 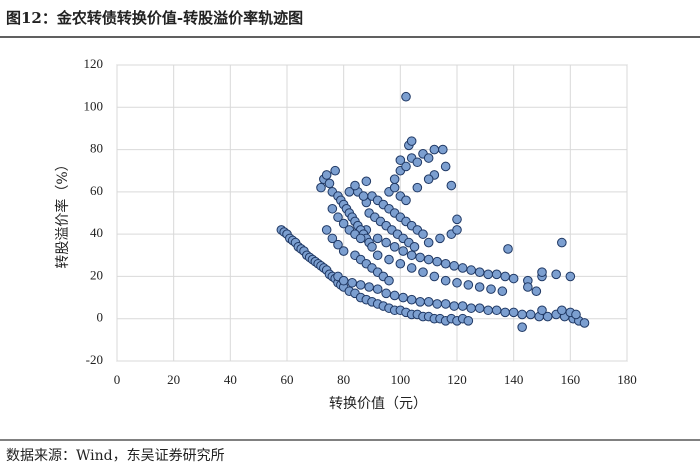 What do you see at coordinates (514, 379) in the screenshot?
I see `x-tick-label: 140` at bounding box center [514, 379].